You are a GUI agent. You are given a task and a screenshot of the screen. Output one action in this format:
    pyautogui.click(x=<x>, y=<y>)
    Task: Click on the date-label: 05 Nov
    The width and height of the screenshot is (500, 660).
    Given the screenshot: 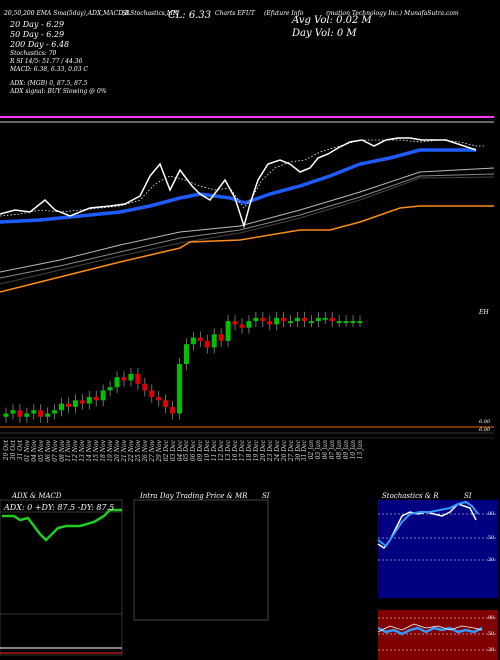 What is the action you would take?
    pyautogui.click(x=41, y=451)
    